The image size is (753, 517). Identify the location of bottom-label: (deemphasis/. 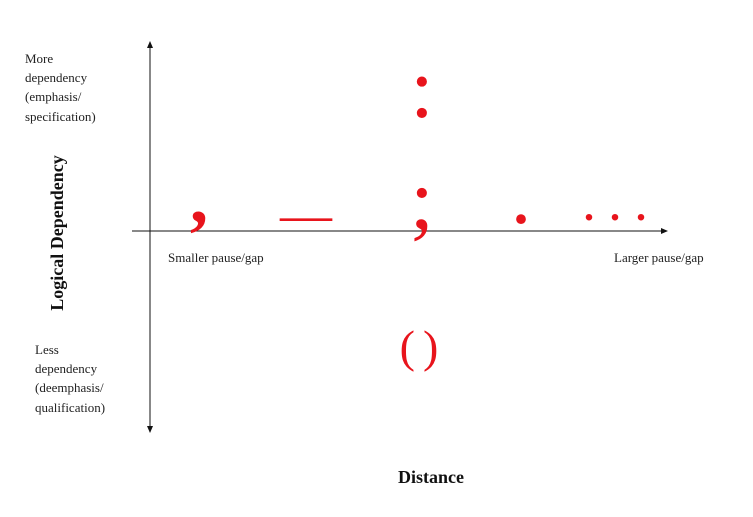
(69, 387).